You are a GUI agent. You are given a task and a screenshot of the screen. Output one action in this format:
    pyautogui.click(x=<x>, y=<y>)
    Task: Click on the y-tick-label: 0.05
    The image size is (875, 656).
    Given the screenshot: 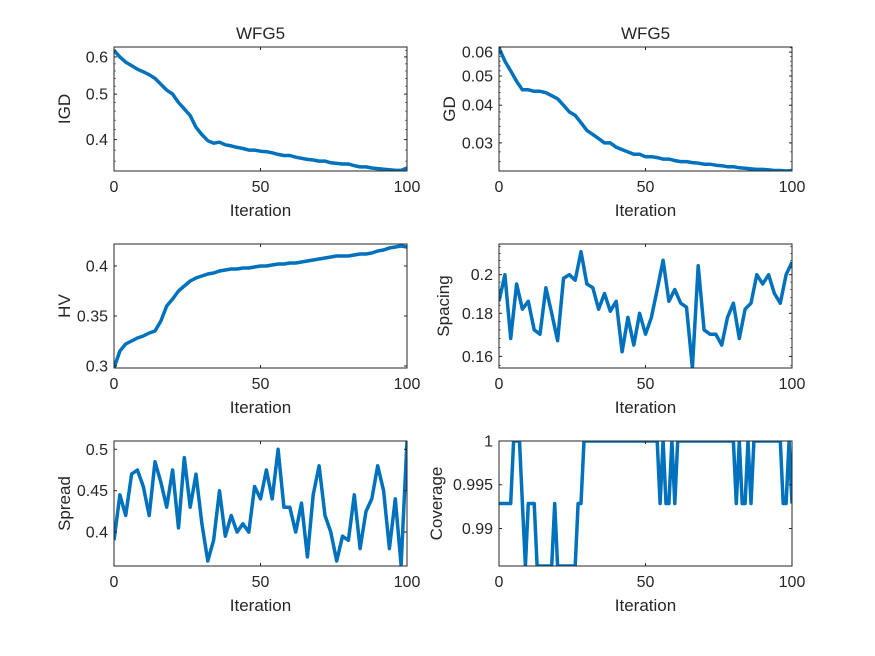 What is the action you would take?
    pyautogui.click(x=477, y=77)
    